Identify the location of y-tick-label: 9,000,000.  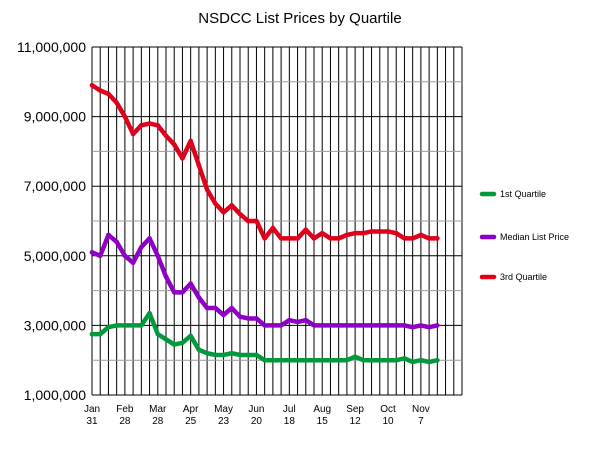
(55, 117).